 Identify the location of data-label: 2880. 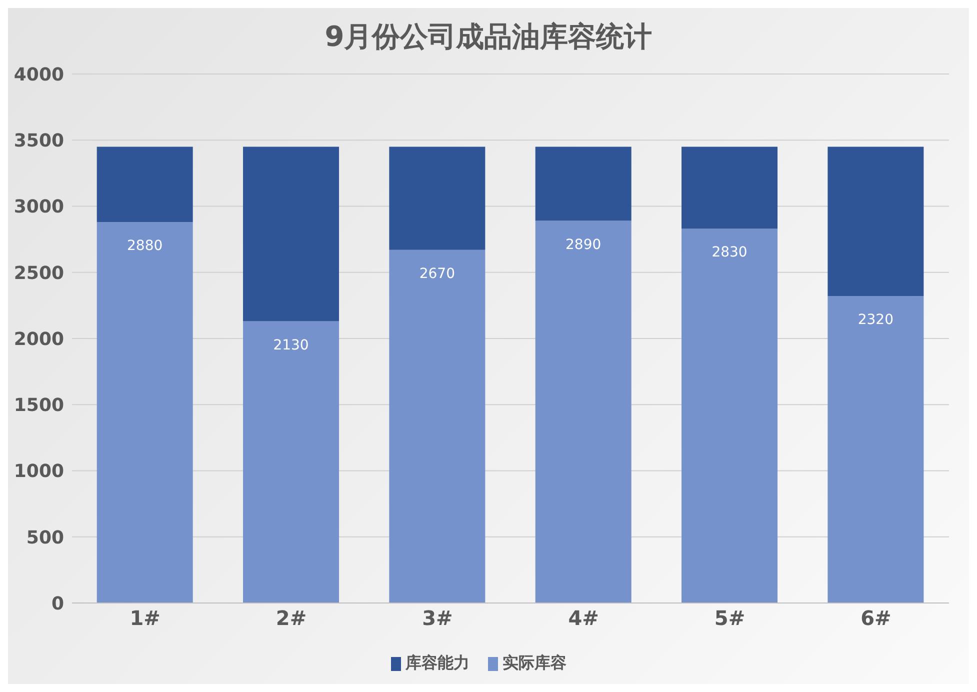
(145, 246).